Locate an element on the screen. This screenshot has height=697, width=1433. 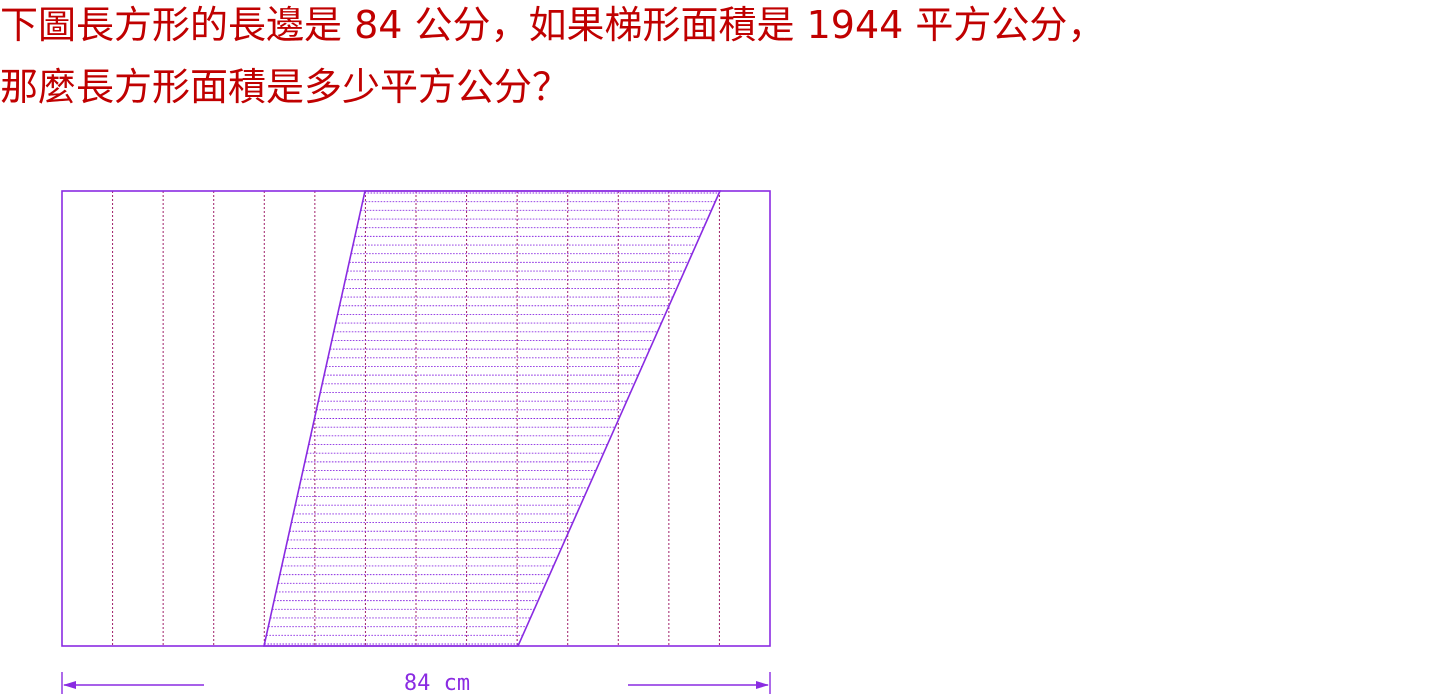
question-line-1: 下圖長方形的長邊是 84 公分，如果梯形面積是 1944 平方公分， is located at coordinates (553, 25).